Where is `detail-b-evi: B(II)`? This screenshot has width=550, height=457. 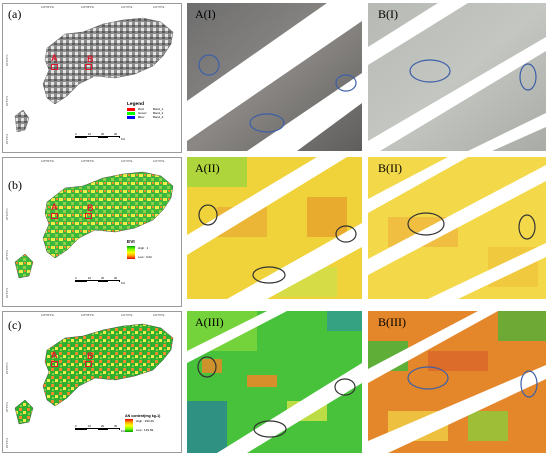 detail-b-evi: B(II) is located at coordinates (457, 228).